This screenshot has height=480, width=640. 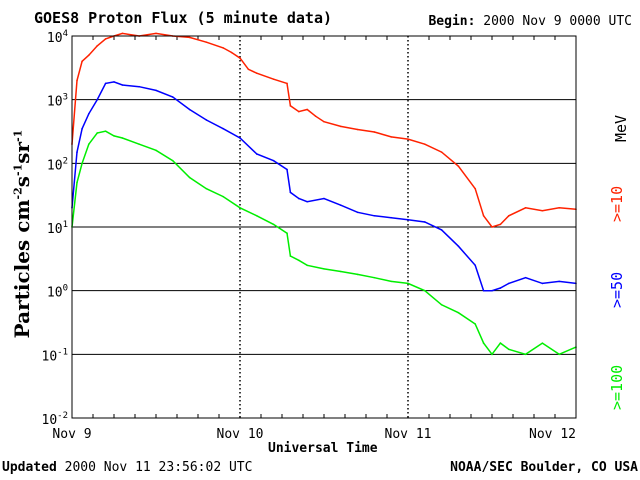 I want to click on begin-value: 2000 Nov 9 0000 UTC, so click(x=557, y=21).